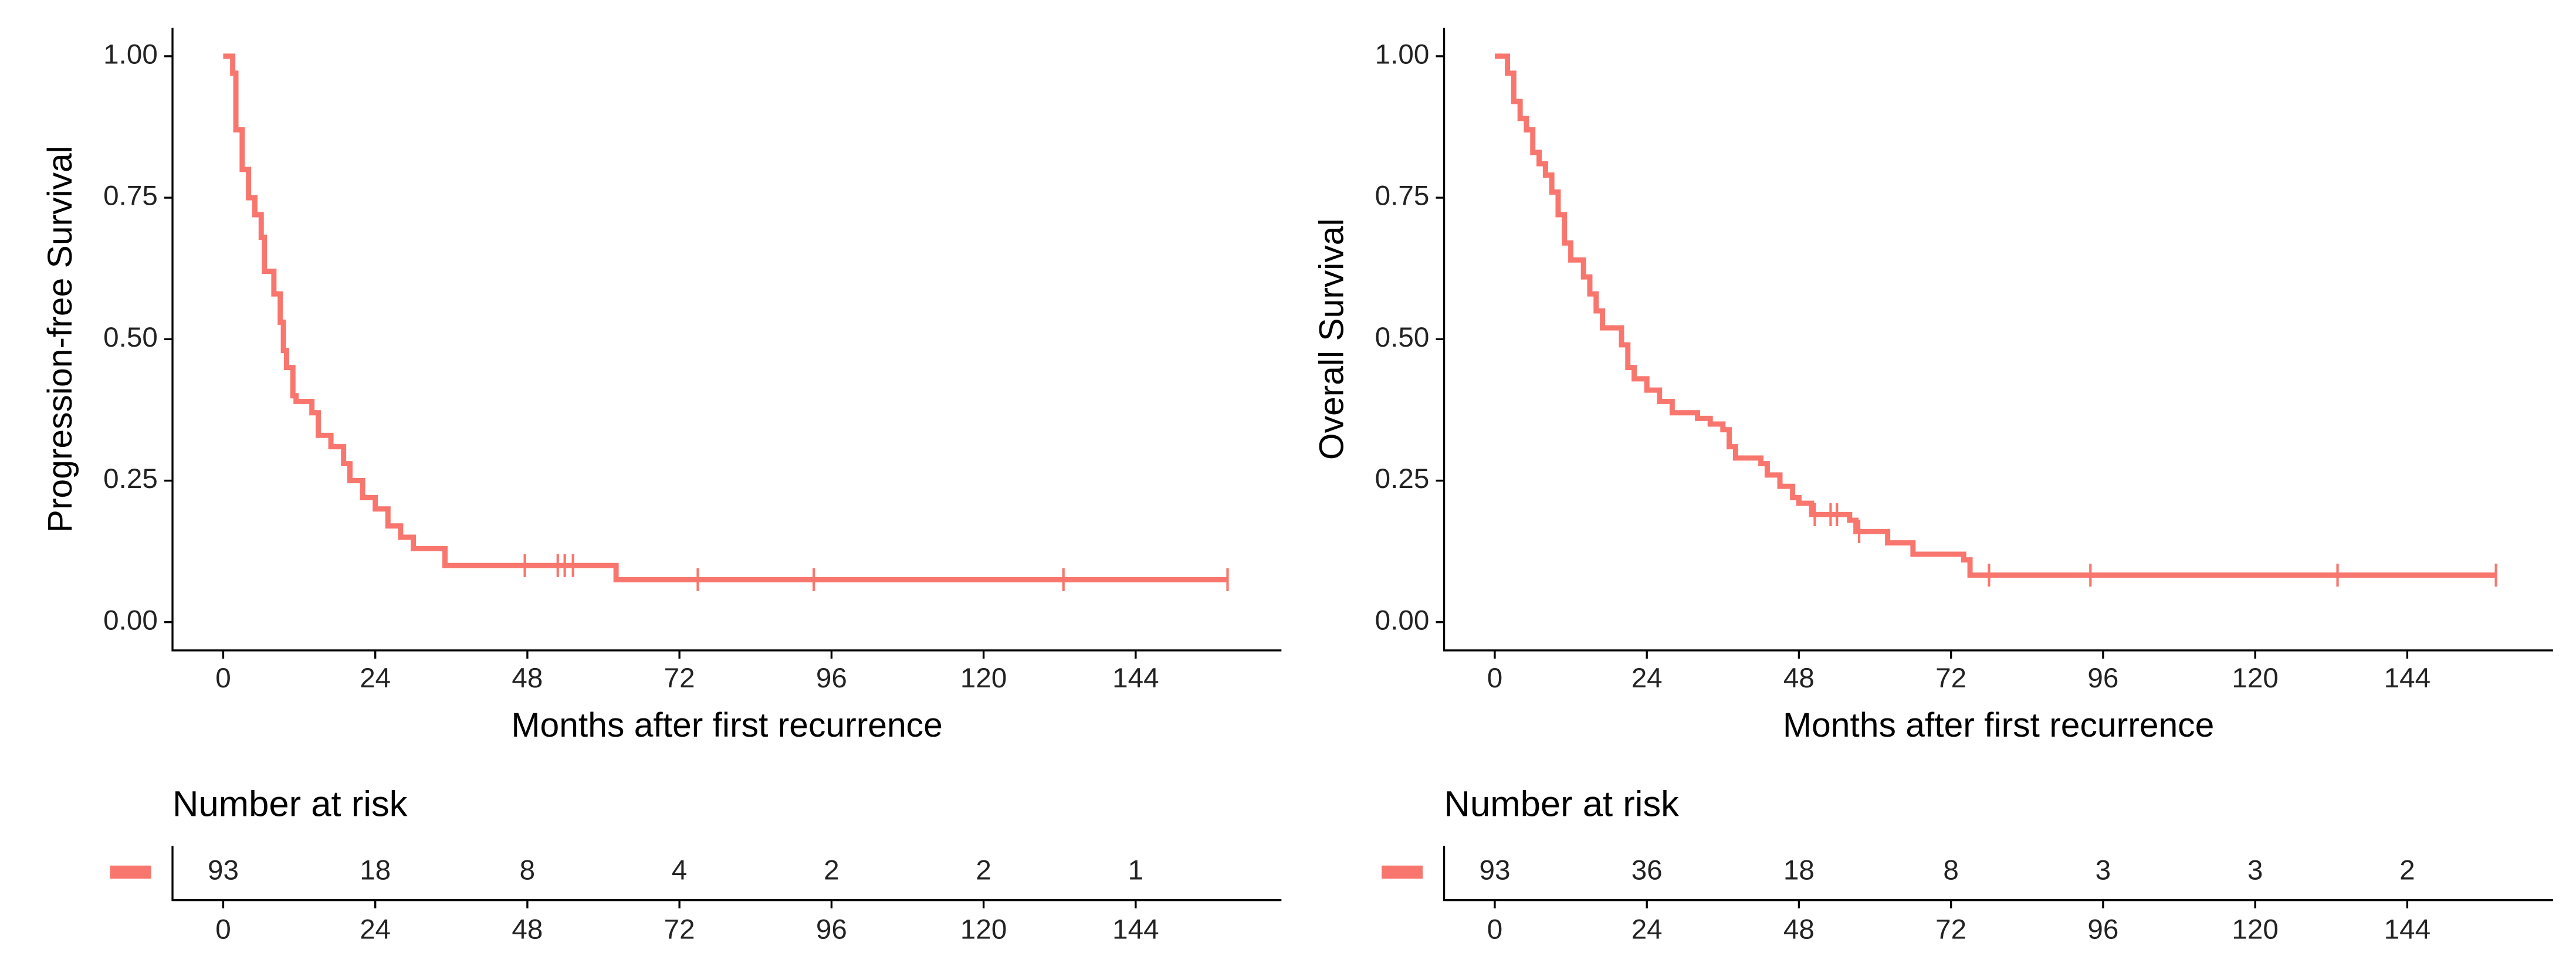 The width and height of the screenshot is (2576, 973). I want to click on risk-count: 4, so click(679, 871).